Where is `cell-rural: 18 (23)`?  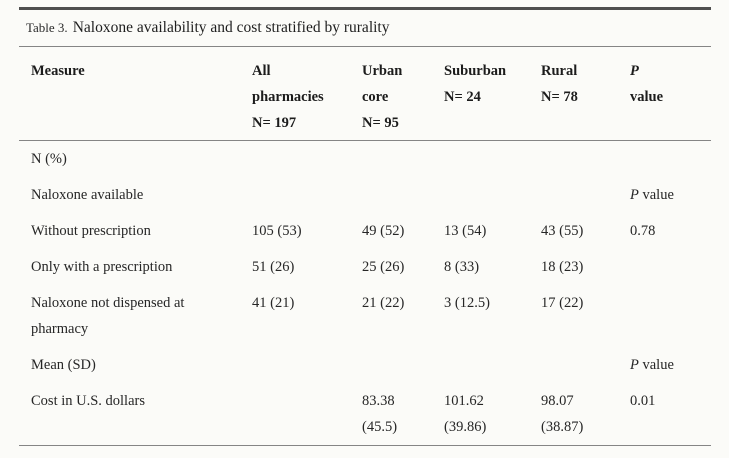 cell-rural: 18 (23) is located at coordinates (562, 267).